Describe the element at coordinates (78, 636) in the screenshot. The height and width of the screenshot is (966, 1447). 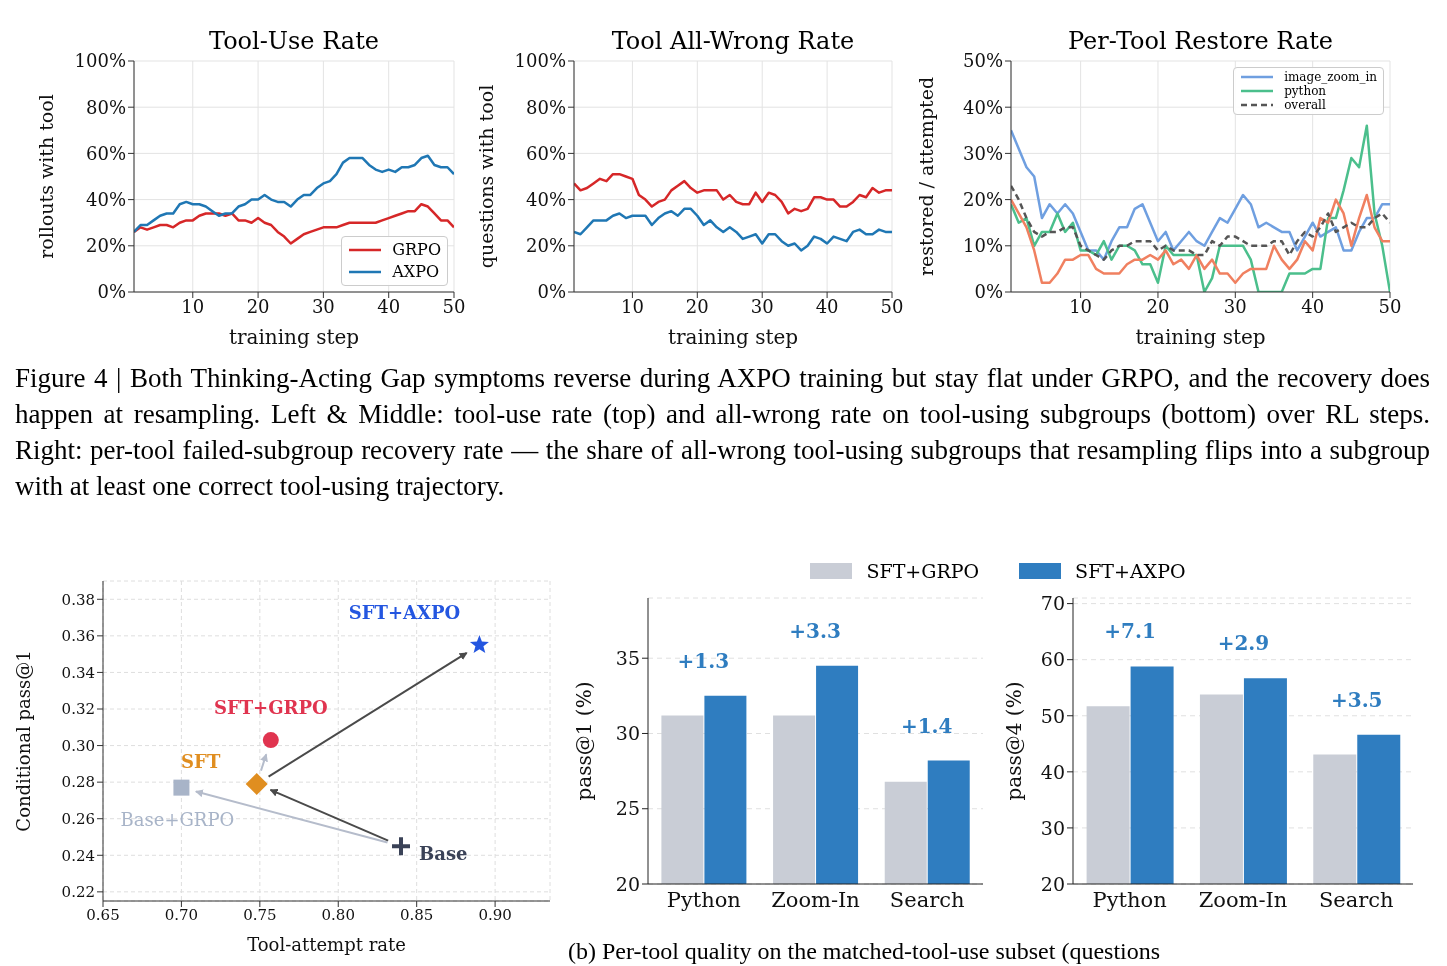
I see `y-tick-label: 0.36` at that location.